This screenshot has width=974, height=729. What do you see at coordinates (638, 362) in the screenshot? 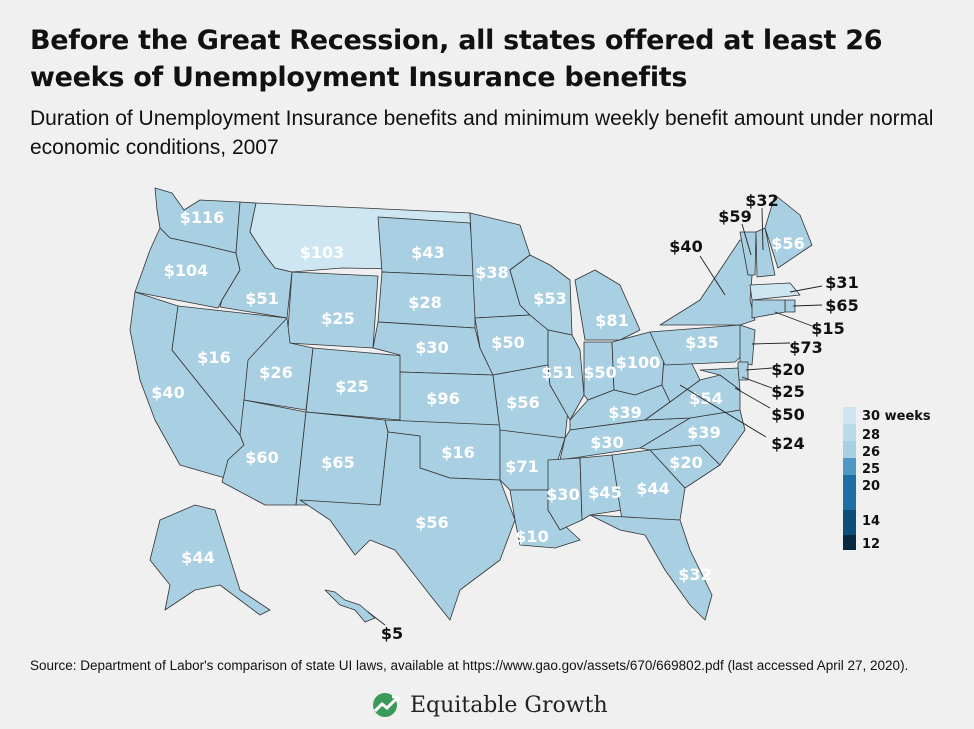
I see `state-label-ohio: $100` at bounding box center [638, 362].